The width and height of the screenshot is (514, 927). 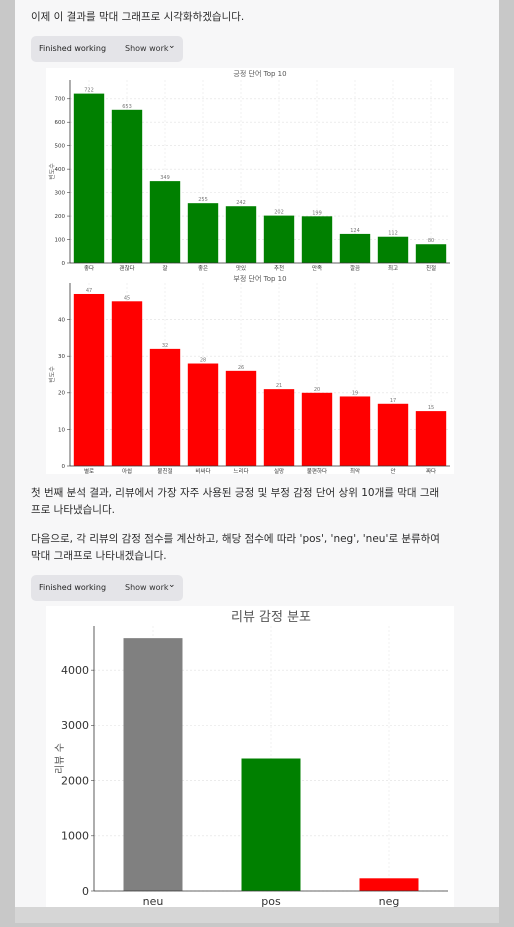 What do you see at coordinates (203, 361) in the screenshot?
I see `data-label: 28` at bounding box center [203, 361].